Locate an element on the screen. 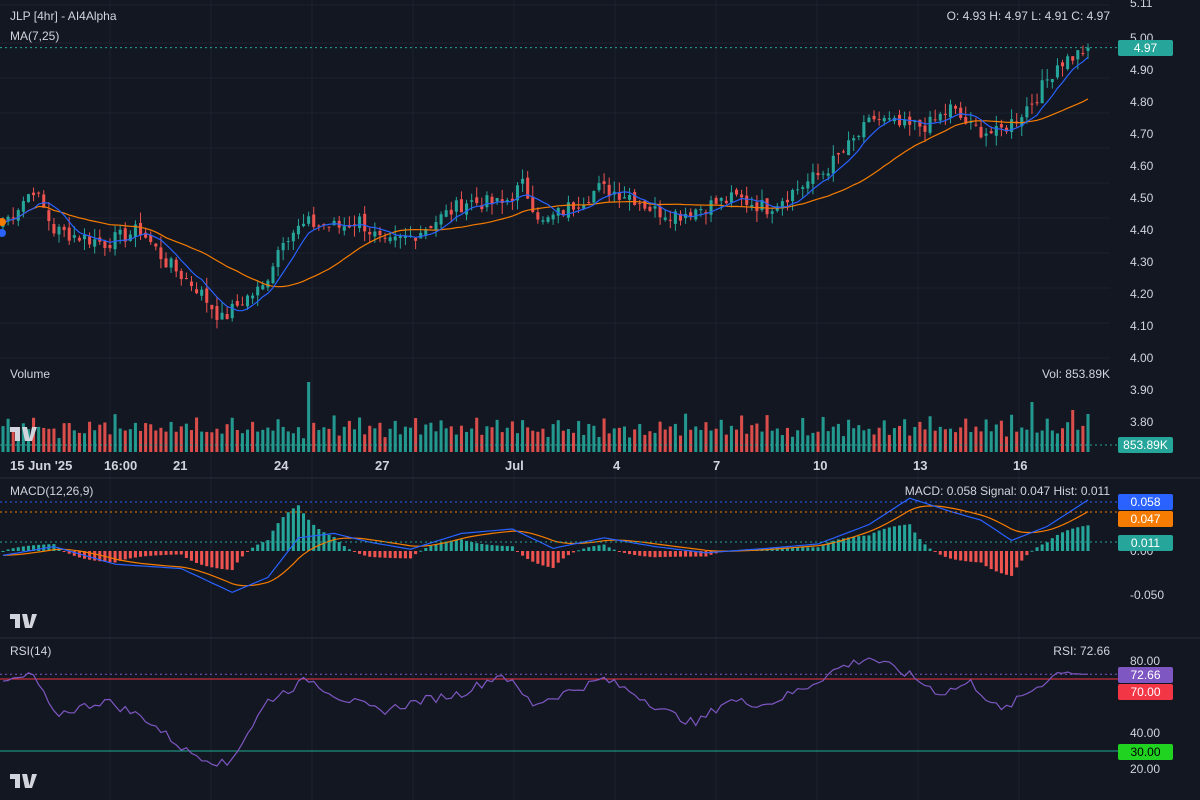  macd-badge: 0.058 is located at coordinates (1145, 502).